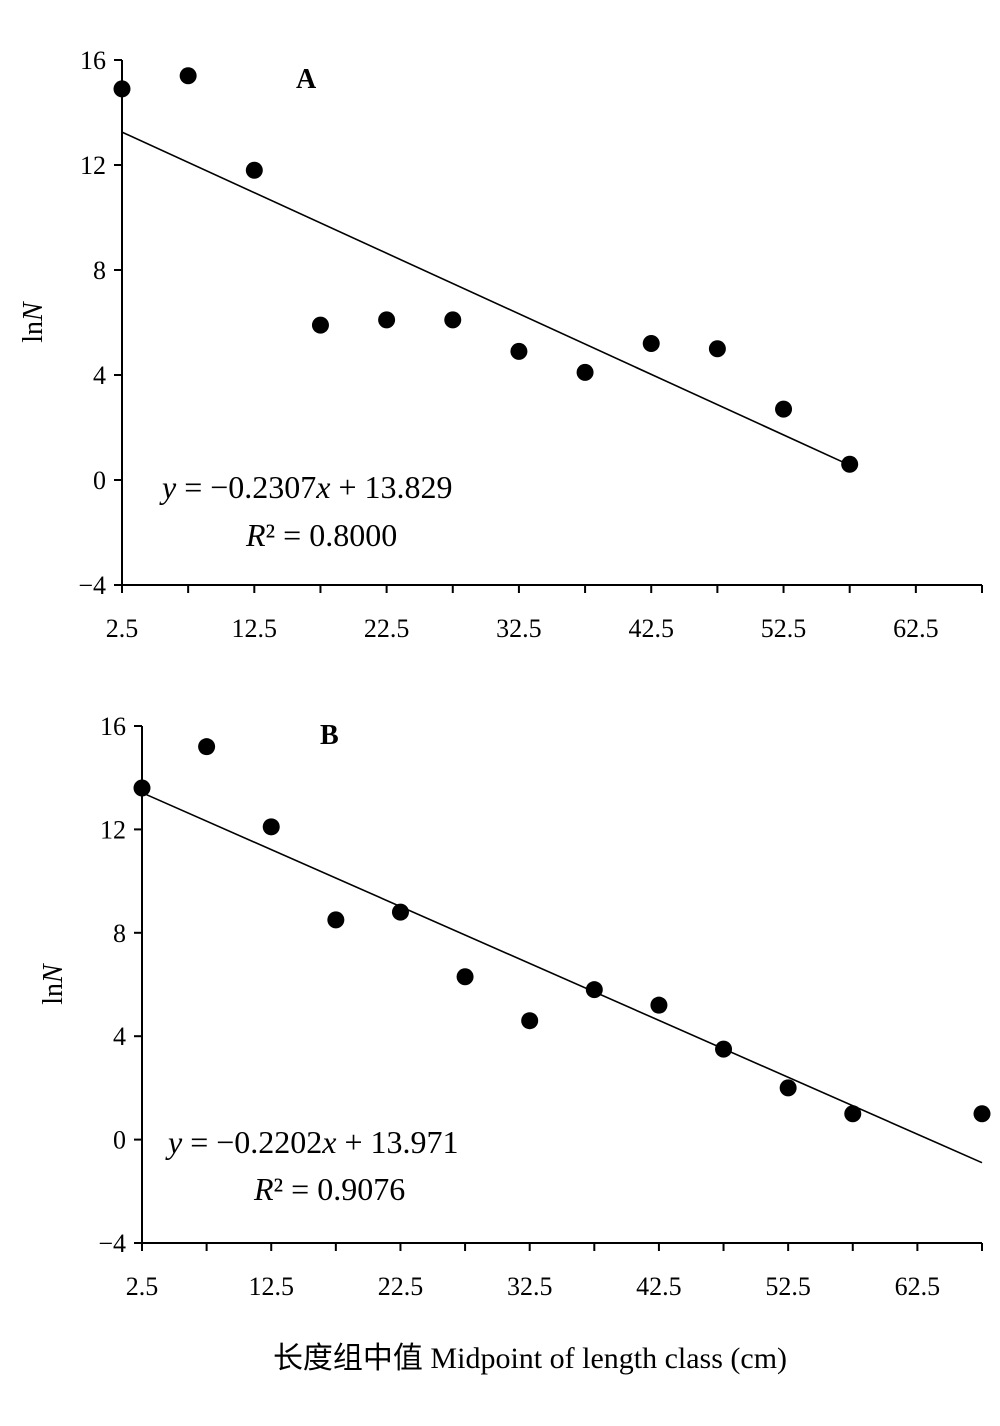  Describe the element at coordinates (329, 735) in the screenshot. I see `panel-label: B` at that location.